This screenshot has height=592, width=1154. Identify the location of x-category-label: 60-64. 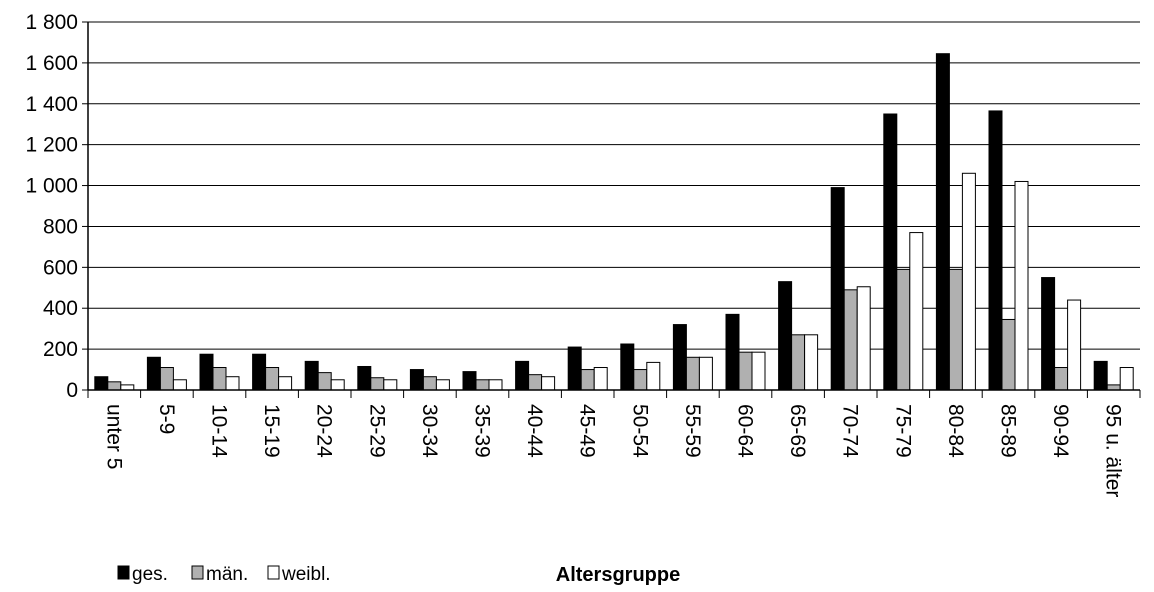
(745, 431).